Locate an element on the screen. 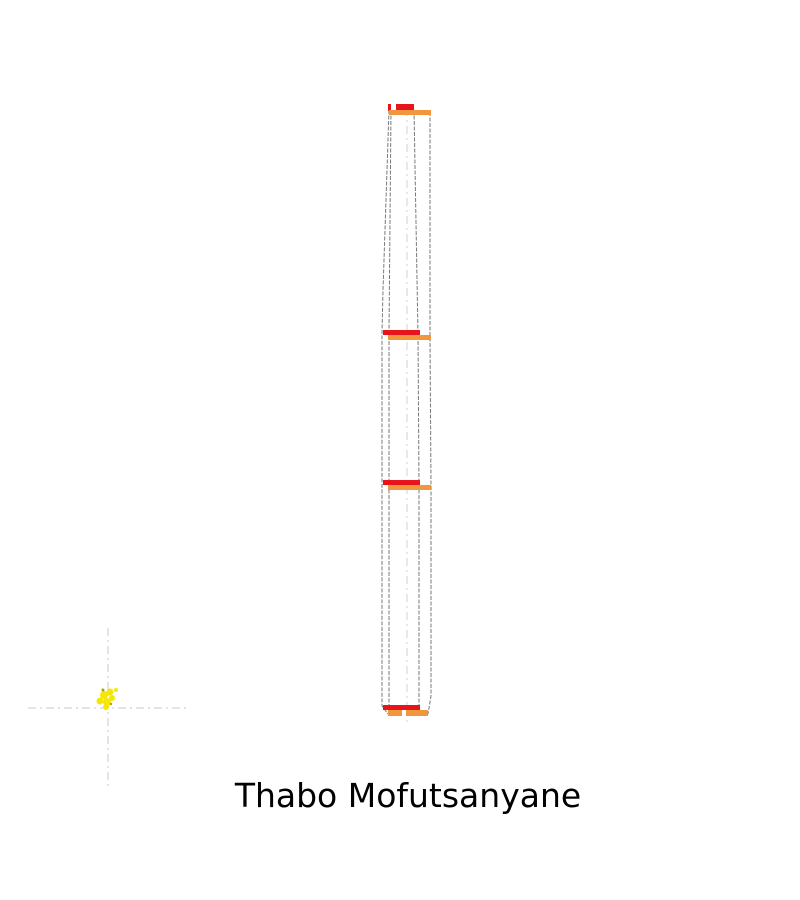 This screenshot has width=800, height=900. region-outline-right is located at coordinates (429, 413).